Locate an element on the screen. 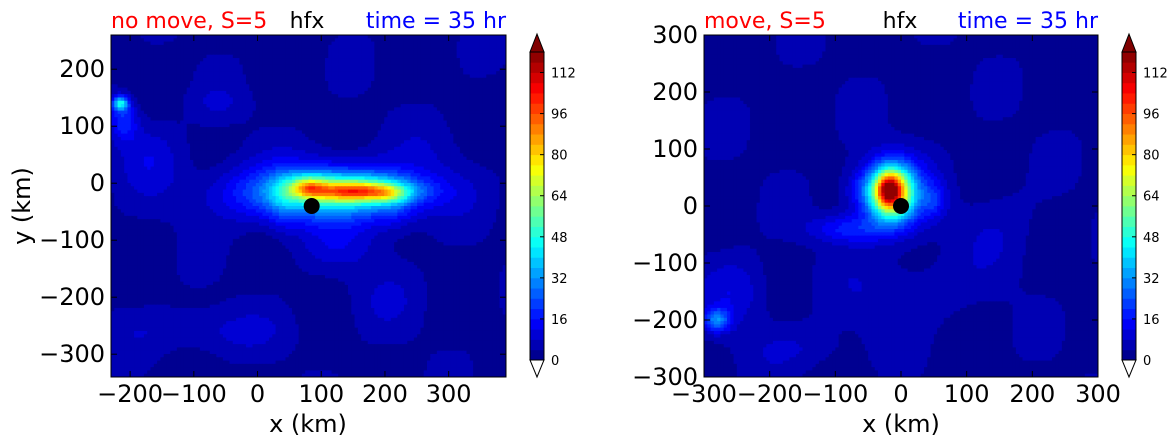 The height and width of the screenshot is (447, 1176). y-tick-label: 0 is located at coordinates (97, 183).